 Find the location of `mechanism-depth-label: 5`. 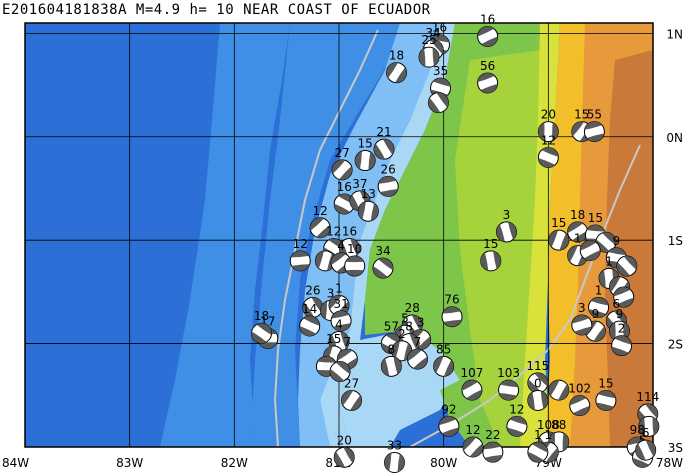

mechanism-depth-label: 5 is located at coordinates (405, 318).